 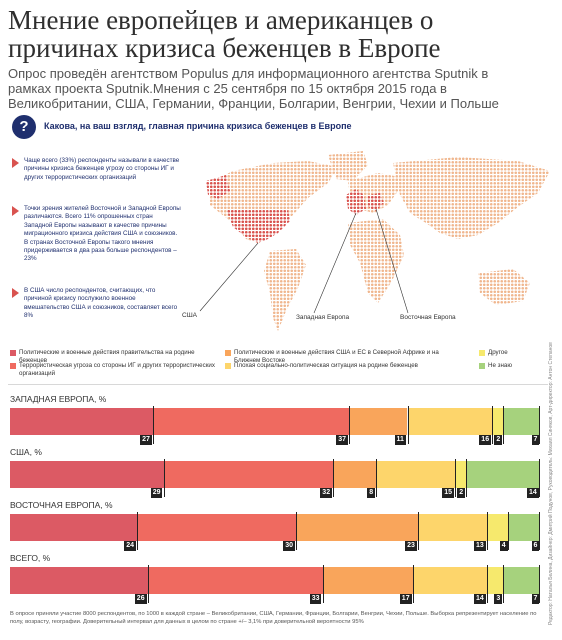 I want to click on legend-item: Другое, so click(x=511, y=353).